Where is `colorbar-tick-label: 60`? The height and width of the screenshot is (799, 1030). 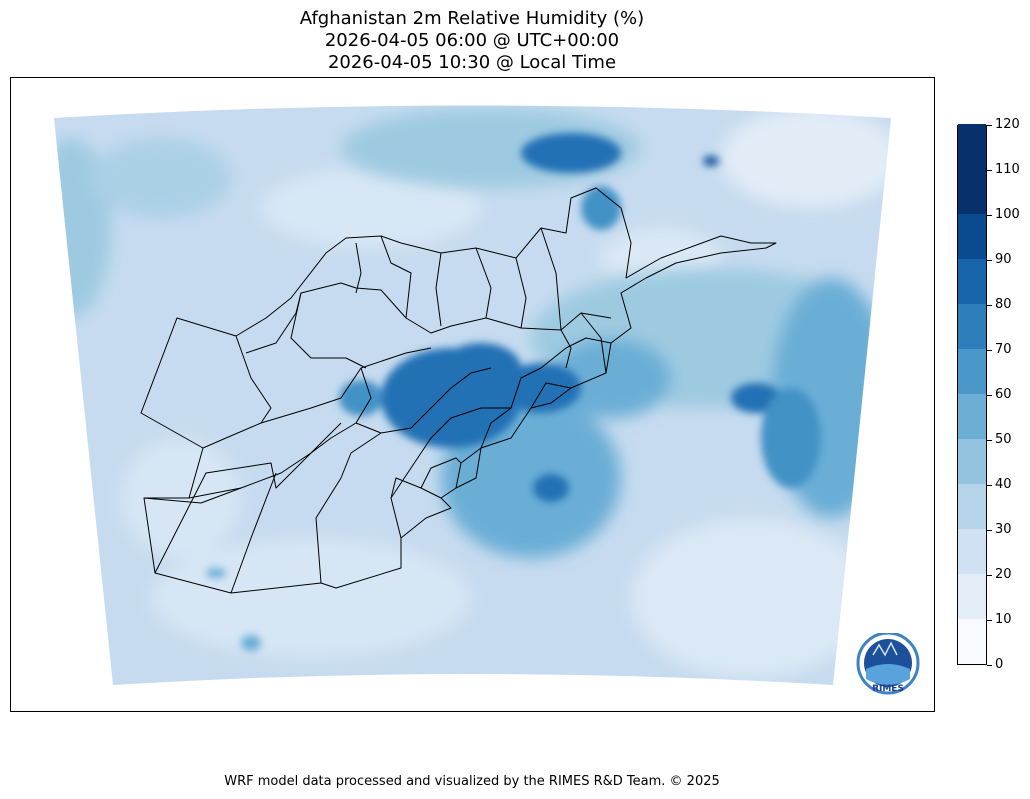 colorbar-tick-label: 60 is located at coordinates (1003, 394).